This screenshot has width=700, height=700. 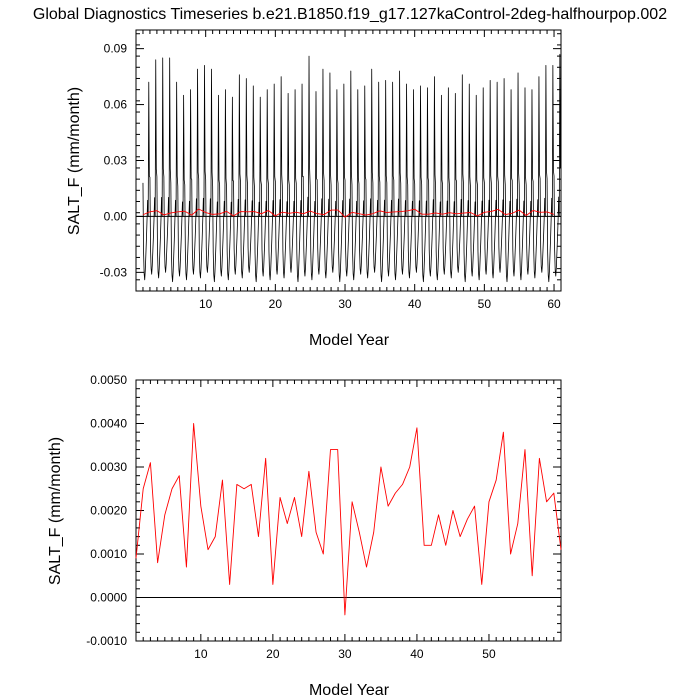 I want to click on bottom-y-tick-label: 0.0030, so click(x=108, y=467).